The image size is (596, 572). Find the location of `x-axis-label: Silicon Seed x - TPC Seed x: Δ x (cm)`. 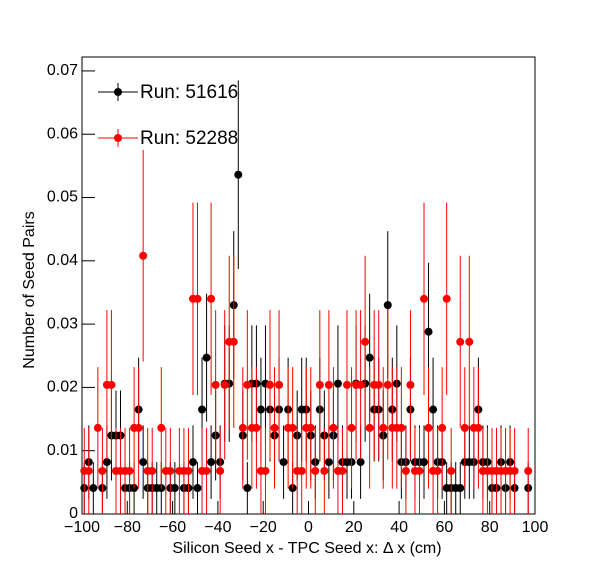

x-axis-label: Silicon Seed x - TPC Seed x: Δ x (cm) is located at coordinates (306, 548).